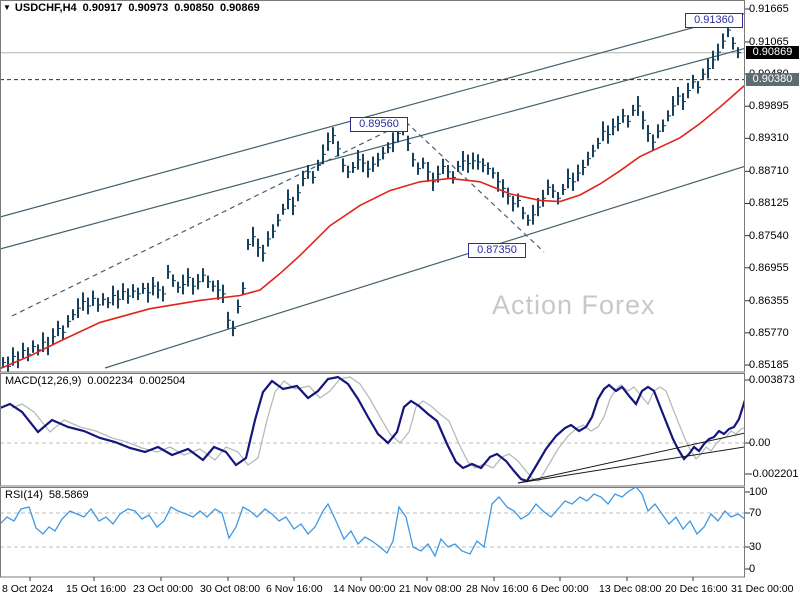 Image resolution: width=800 pixels, height=600 pixels. What do you see at coordinates (102, 8) in the screenshot?
I see `ohlc-open: 0.90917` at bounding box center [102, 8].